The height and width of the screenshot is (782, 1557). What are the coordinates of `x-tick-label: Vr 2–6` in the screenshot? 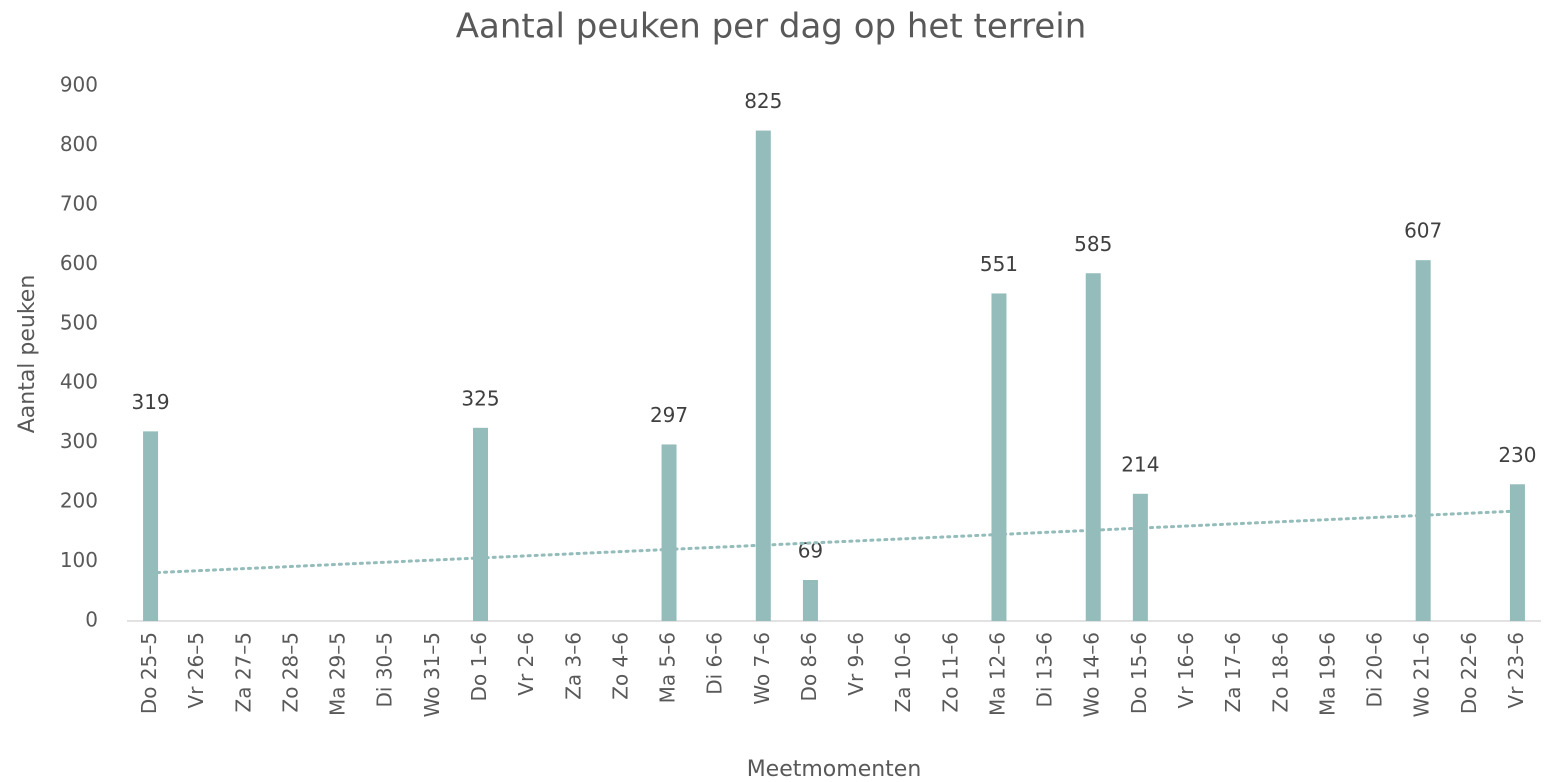 It's located at (526, 664).